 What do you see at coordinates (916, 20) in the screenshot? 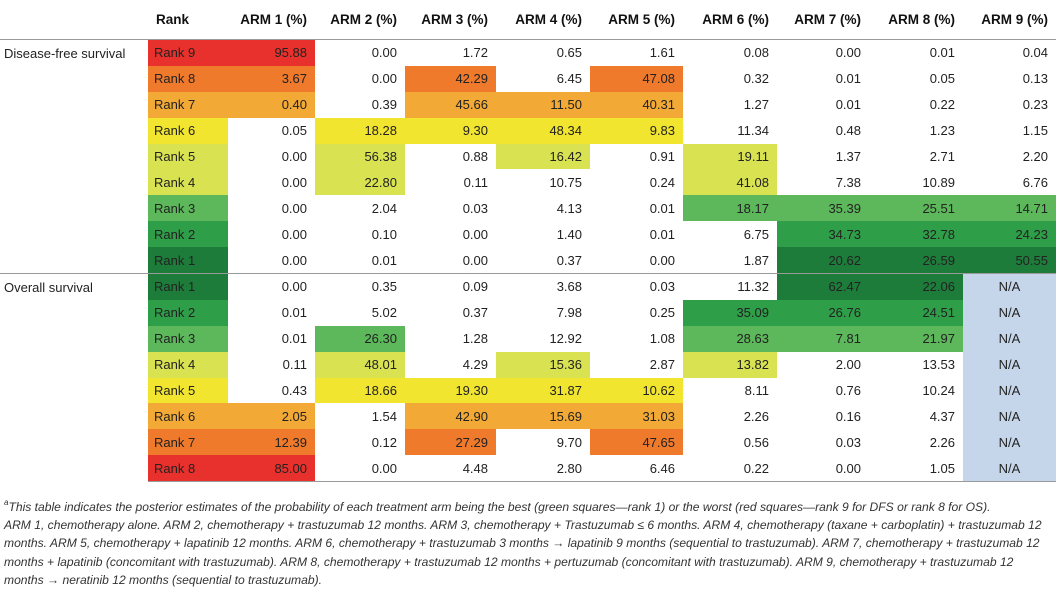
I see `header-arm-8: ARM 8 (%)` at bounding box center [916, 20].